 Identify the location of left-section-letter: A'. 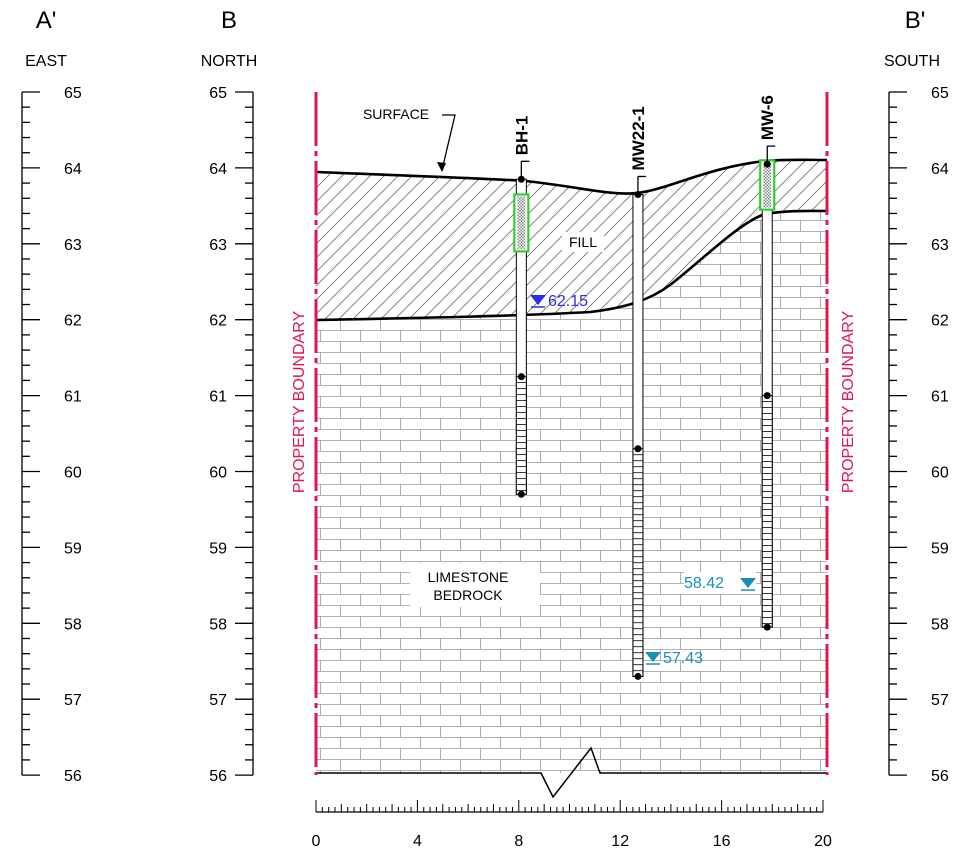
(46, 20).